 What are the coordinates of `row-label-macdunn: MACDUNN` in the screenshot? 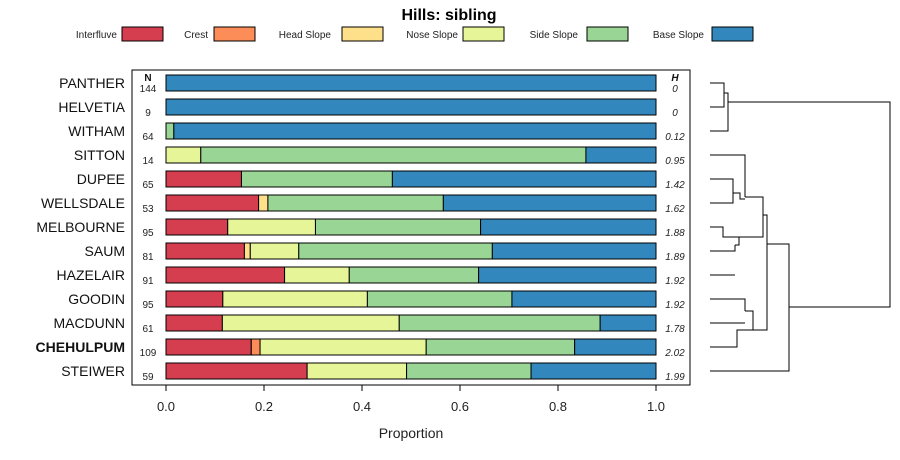 It's located at (89, 323).